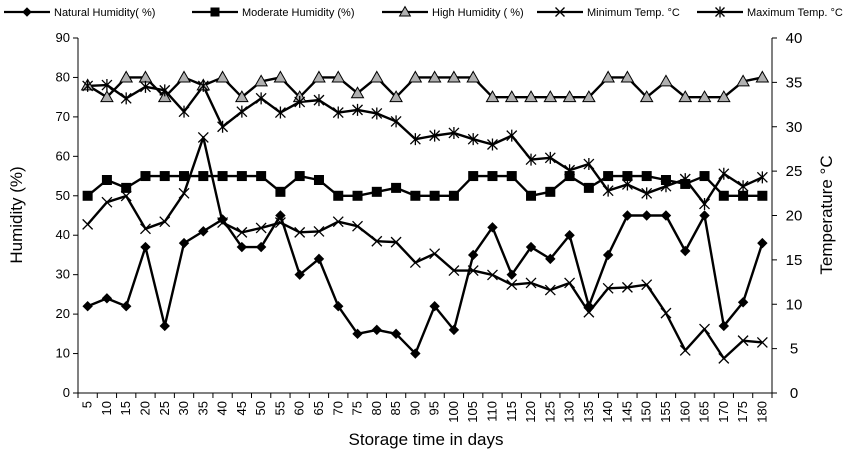 The image size is (846, 453). I want to click on y-left-tick-label: 60, so click(63, 155).